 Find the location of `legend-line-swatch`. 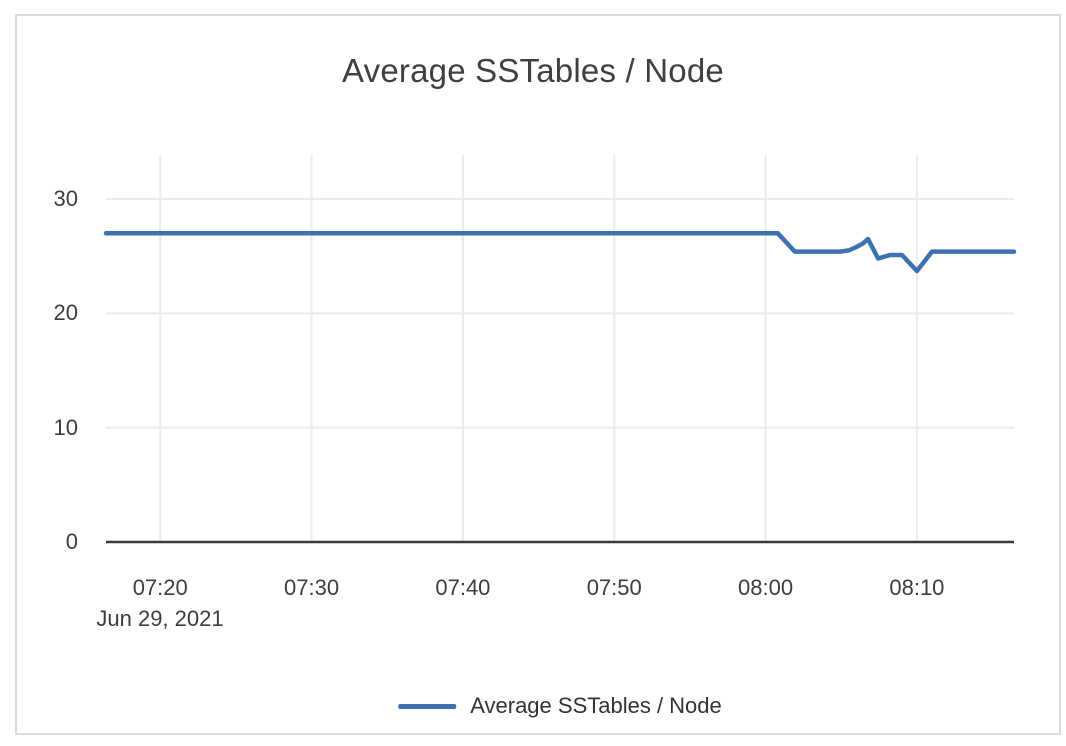

legend-line-swatch is located at coordinates (427, 706).